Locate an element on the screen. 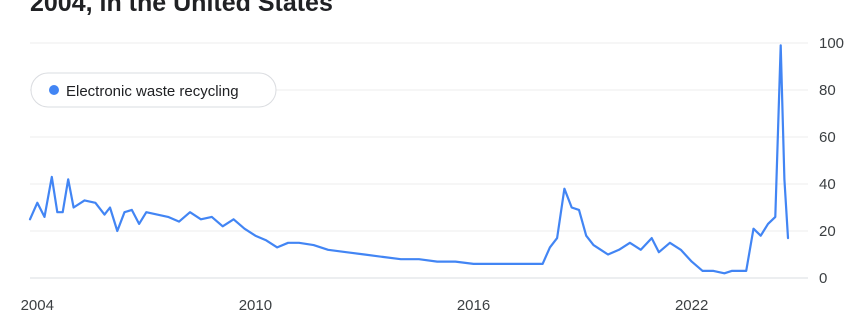 This screenshot has height=332, width=861. x-tick-label: 2010 is located at coordinates (255, 305).